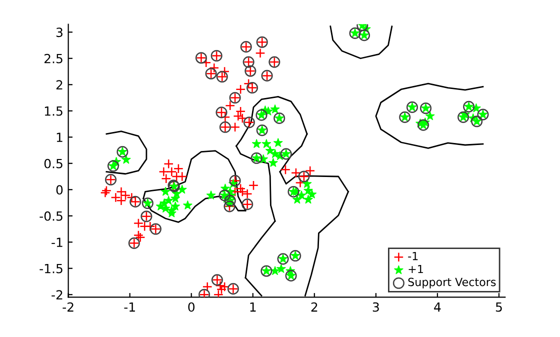  Describe the element at coordinates (452, 283) in the screenshot. I see `legend-label: Support Vectors` at that location.